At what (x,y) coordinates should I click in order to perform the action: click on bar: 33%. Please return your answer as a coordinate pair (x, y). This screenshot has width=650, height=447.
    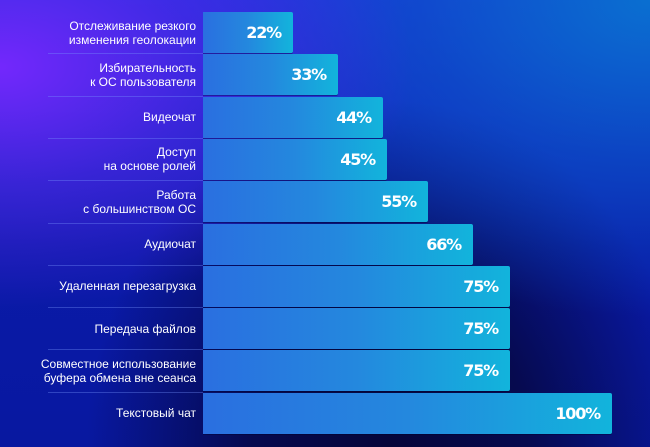
    Looking at the image, I should click on (270, 75).